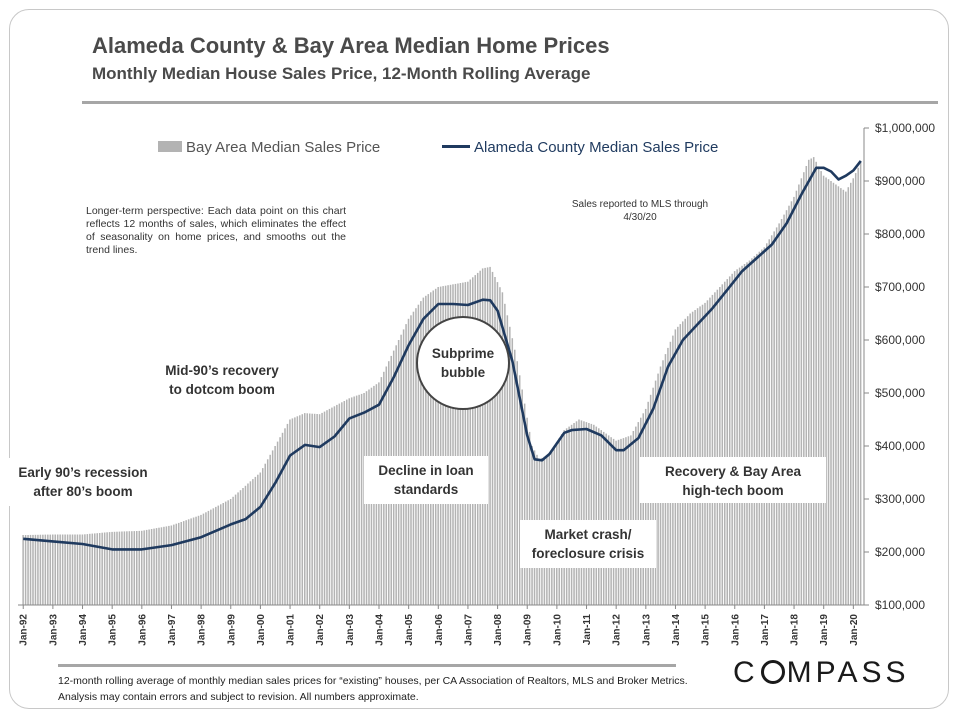 The height and width of the screenshot is (720, 960). What do you see at coordinates (732, 490) in the screenshot?
I see `annotation-text: high-tech boom` at bounding box center [732, 490].